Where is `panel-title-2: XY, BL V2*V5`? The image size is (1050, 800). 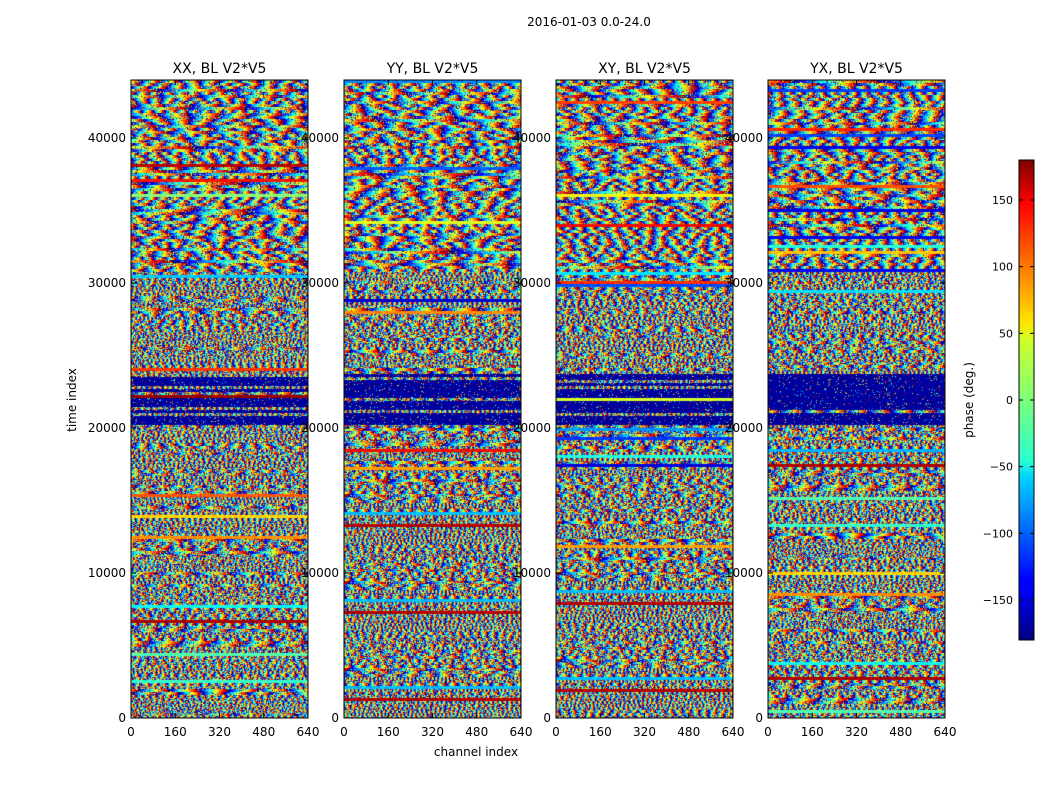 panel-title-2: XY, BL V2*V5 is located at coordinates (644, 69).